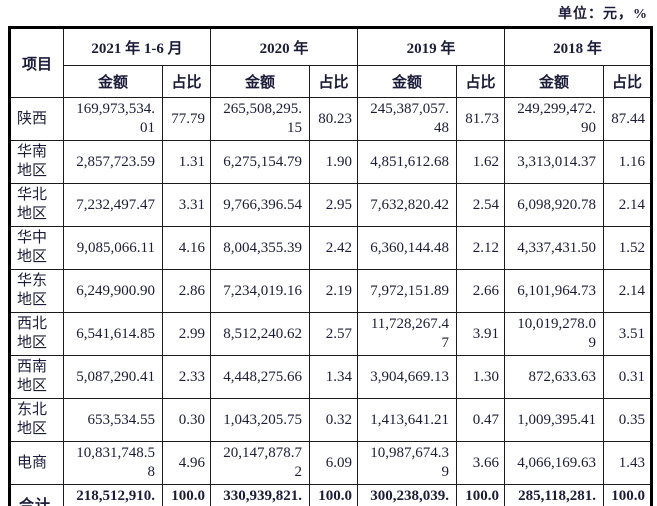  I want to click on amount-cell: 10,831,748.58, so click(113, 463).